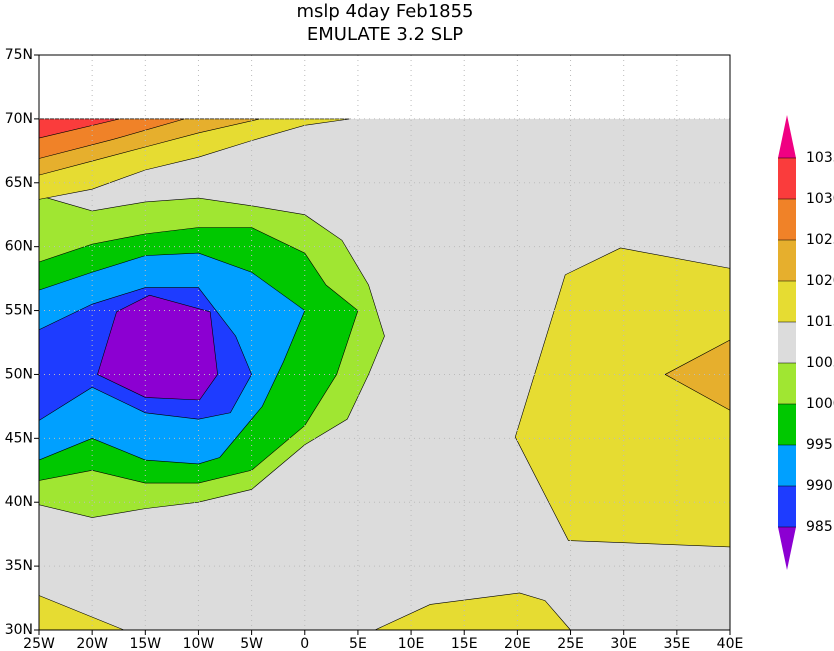  What do you see at coordinates (304, 643) in the screenshot?
I see `x-tick-label: 0` at bounding box center [304, 643].